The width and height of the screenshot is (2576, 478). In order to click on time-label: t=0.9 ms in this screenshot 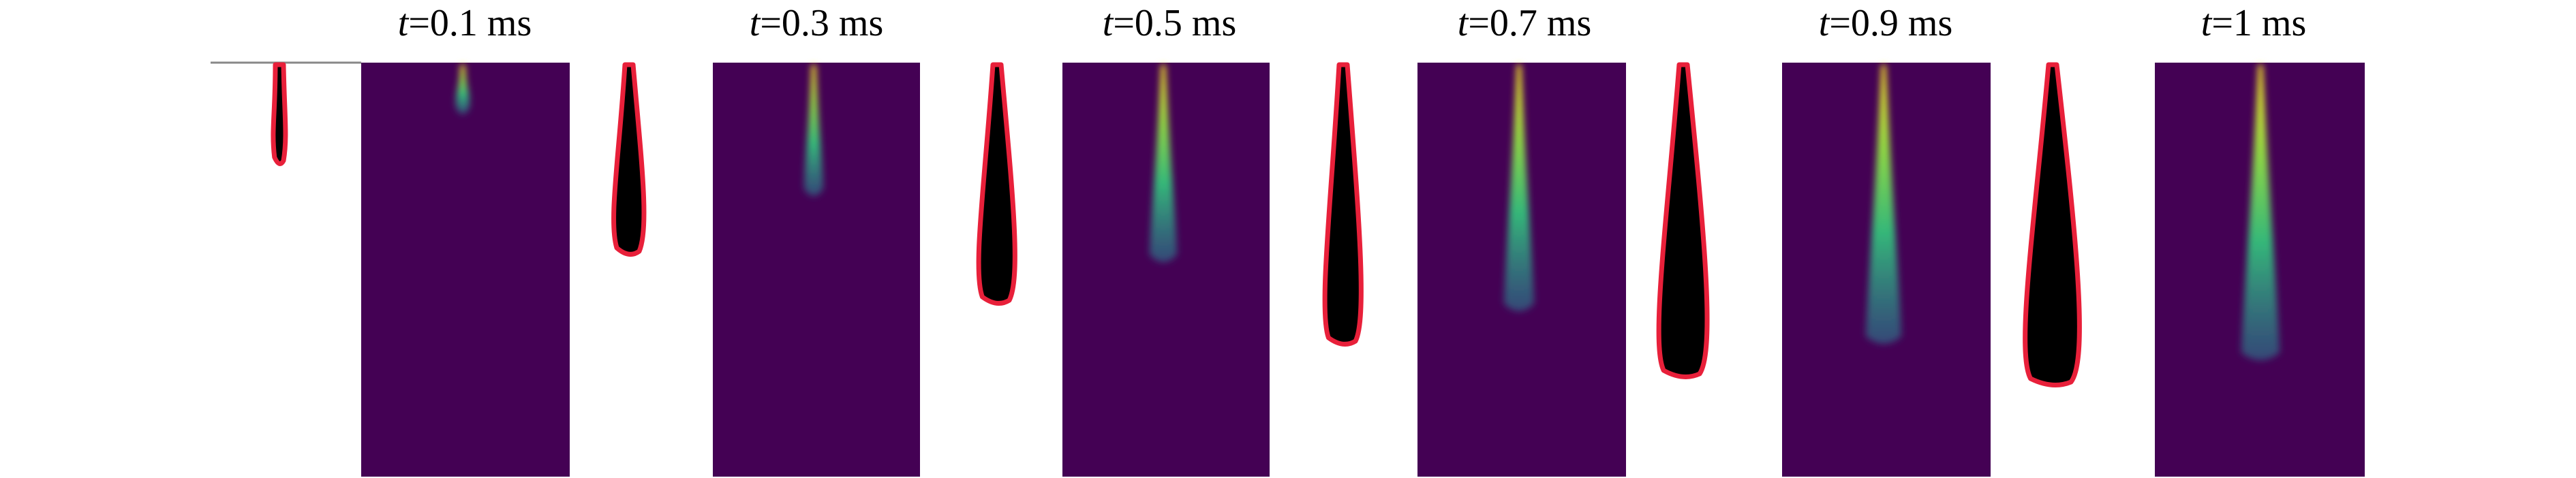, I will do `click(1886, 23)`.